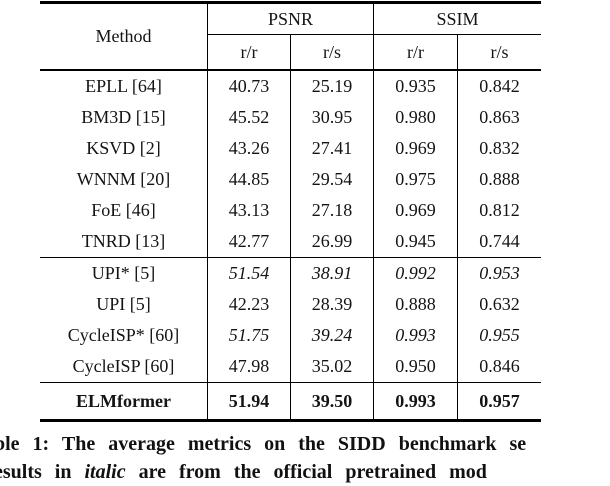 This screenshot has height=486, width=610. Describe the element at coordinates (331, 273) in the screenshot. I see `value-cell: 38.91` at that location.